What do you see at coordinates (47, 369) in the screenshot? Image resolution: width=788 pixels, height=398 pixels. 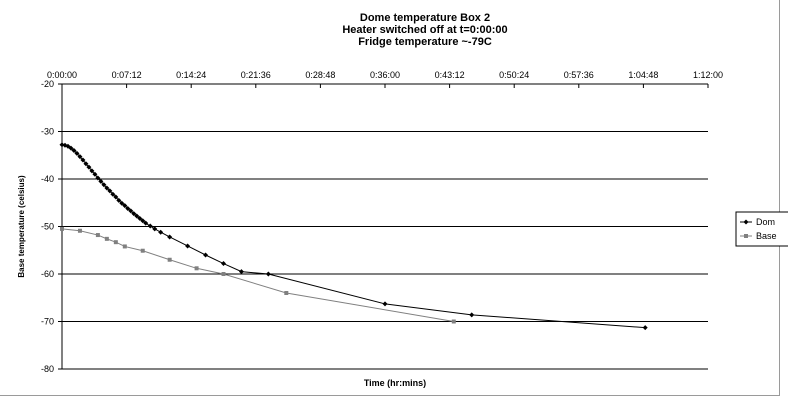 I see `y-tick-label: -80` at bounding box center [47, 369].